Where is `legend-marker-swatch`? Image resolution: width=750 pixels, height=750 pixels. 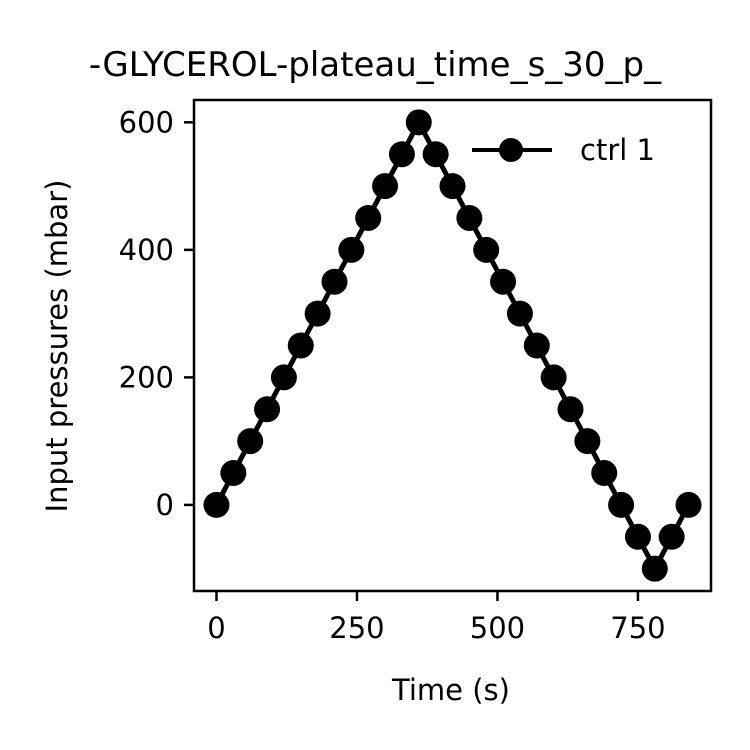
legend-marker-swatch is located at coordinates (511, 150).